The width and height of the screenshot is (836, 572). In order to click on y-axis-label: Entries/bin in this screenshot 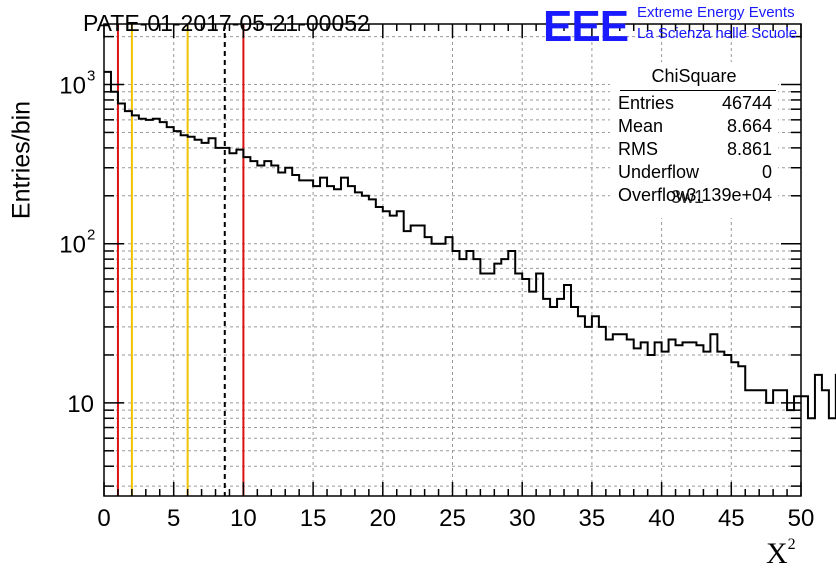, I will do `click(21, 160)`.